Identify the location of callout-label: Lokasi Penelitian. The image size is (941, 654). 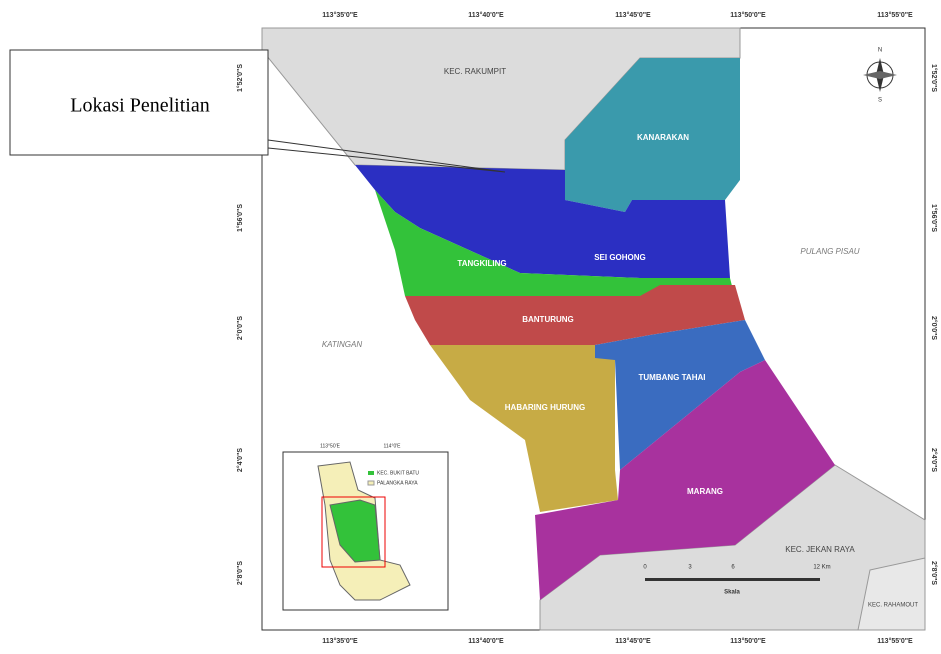
(139, 106).